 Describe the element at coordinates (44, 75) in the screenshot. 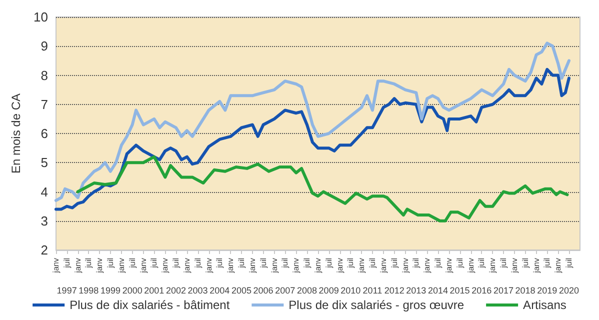

I see `y-tick-label: 8` at that location.